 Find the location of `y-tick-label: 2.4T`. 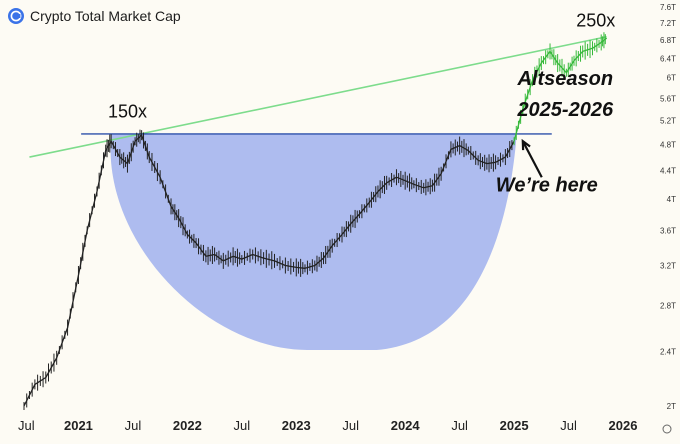

y-tick-label: 2.4T is located at coordinates (668, 352).